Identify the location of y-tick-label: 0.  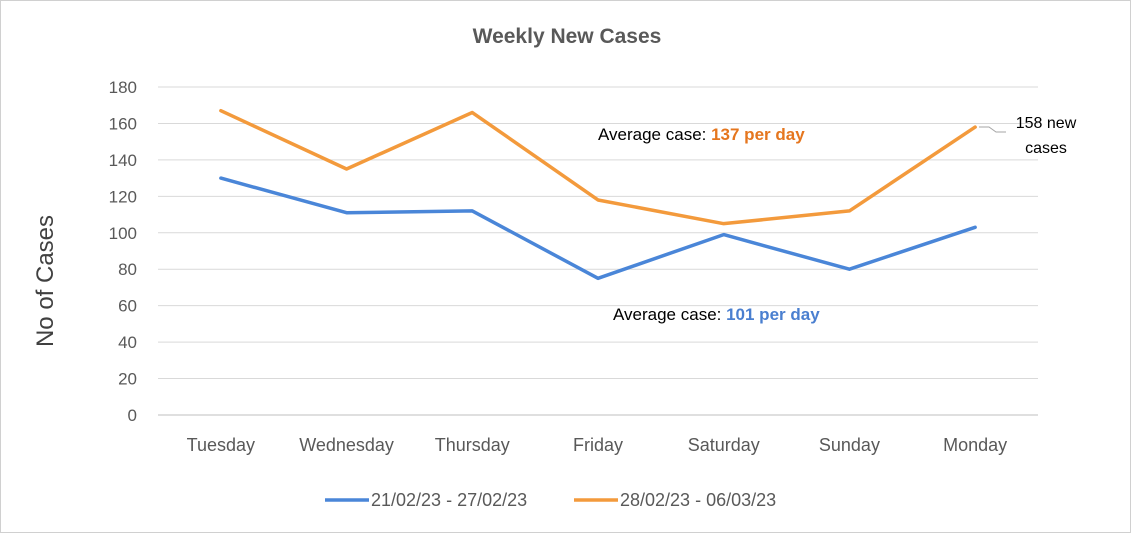
(132, 415).